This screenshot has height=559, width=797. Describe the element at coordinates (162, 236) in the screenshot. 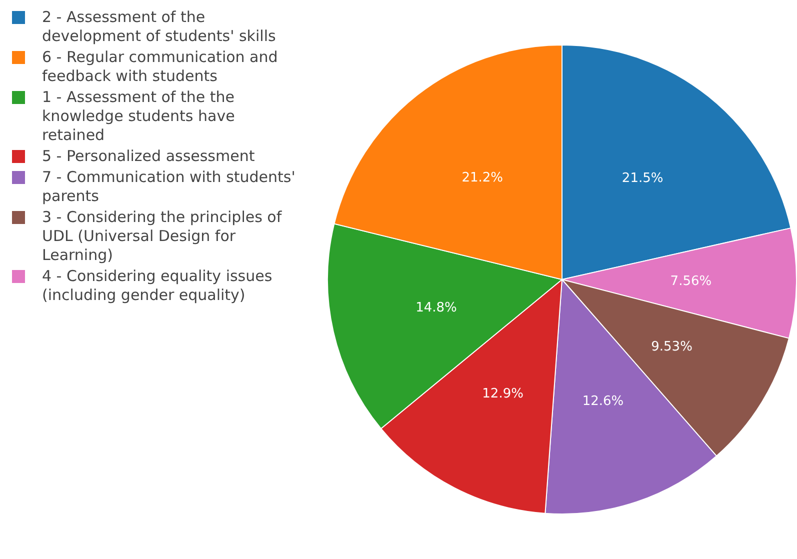

I see `legend-label: 3 - Considering the principles of UDL (Universal Design for Learning)` at that location.